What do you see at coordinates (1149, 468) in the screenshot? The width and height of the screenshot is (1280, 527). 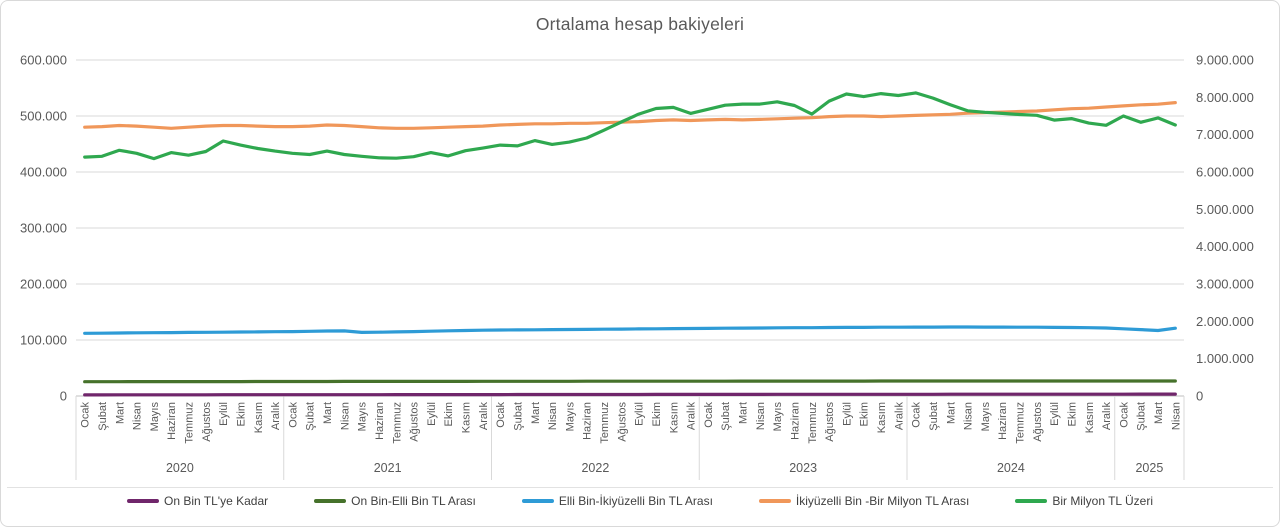 I see `year-label: 2025` at bounding box center [1149, 468].